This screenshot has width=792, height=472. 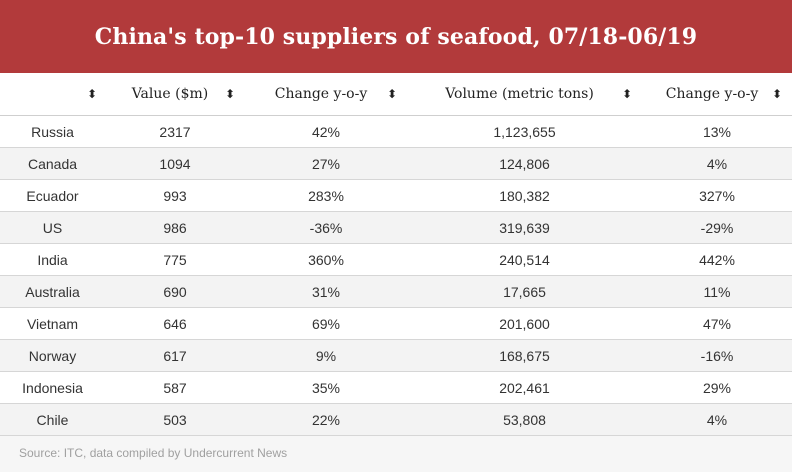 I want to click on table-row: Russia 2317 42% 1,123,655 13%, so click(x=396, y=132).